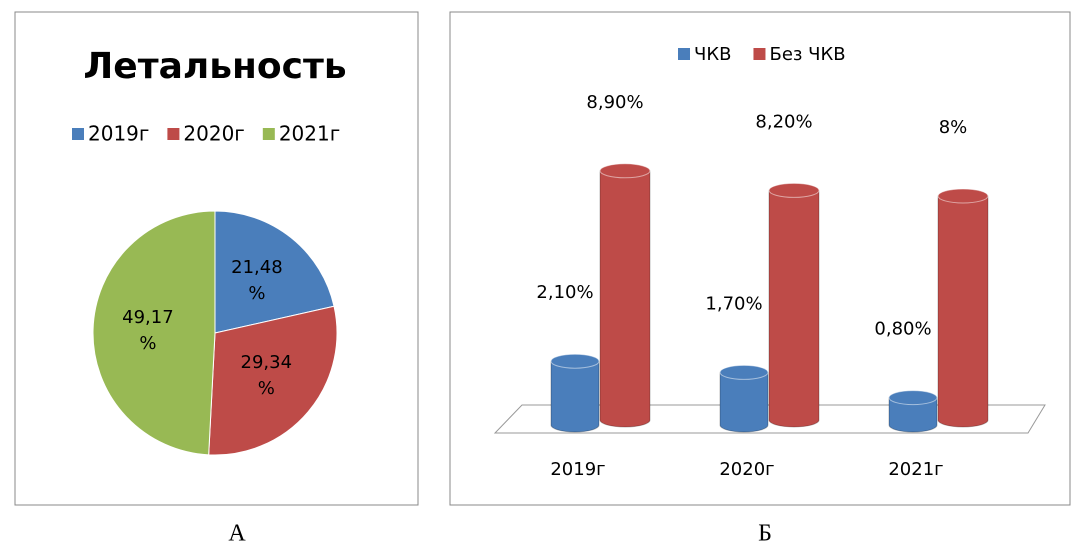  What do you see at coordinates (915, 469) in the screenshot?
I see `x-tick-label: 2021г` at bounding box center [915, 469].